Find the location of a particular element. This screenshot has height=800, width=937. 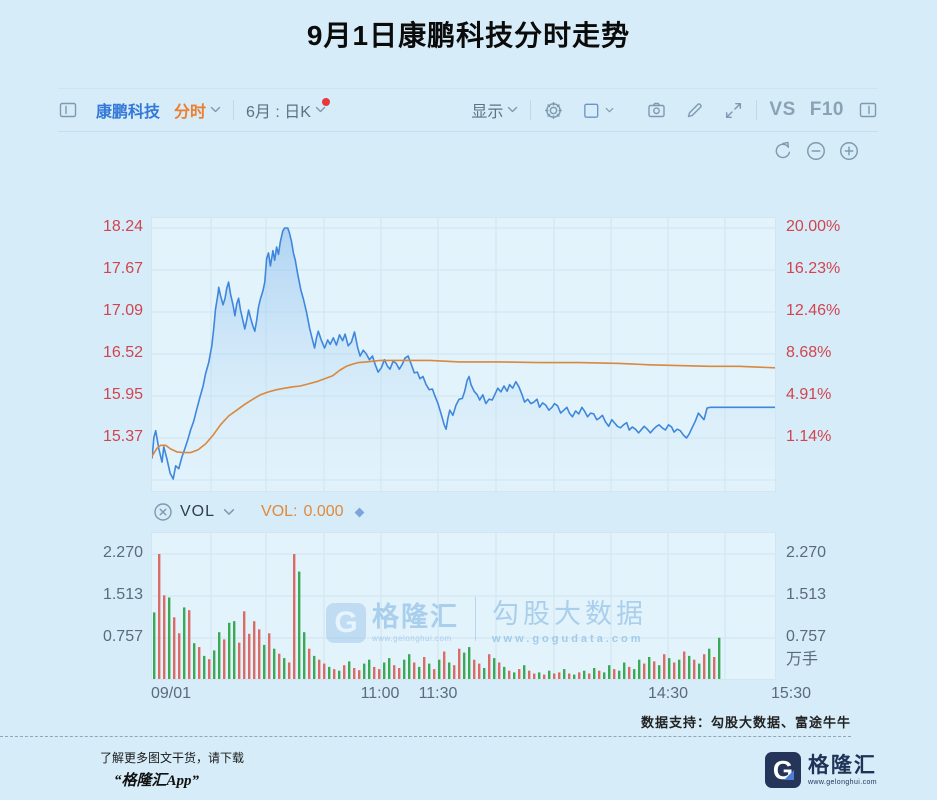

period-dropdown: 6月 : 日K is located at coordinates (288, 110).